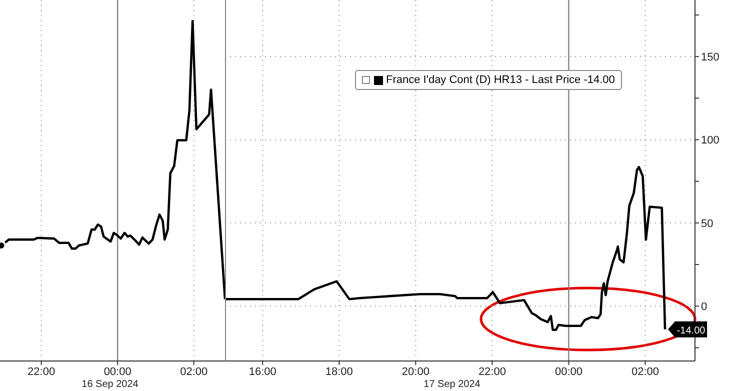  I want to click on x-tick-label: 16:00, so click(262, 372).